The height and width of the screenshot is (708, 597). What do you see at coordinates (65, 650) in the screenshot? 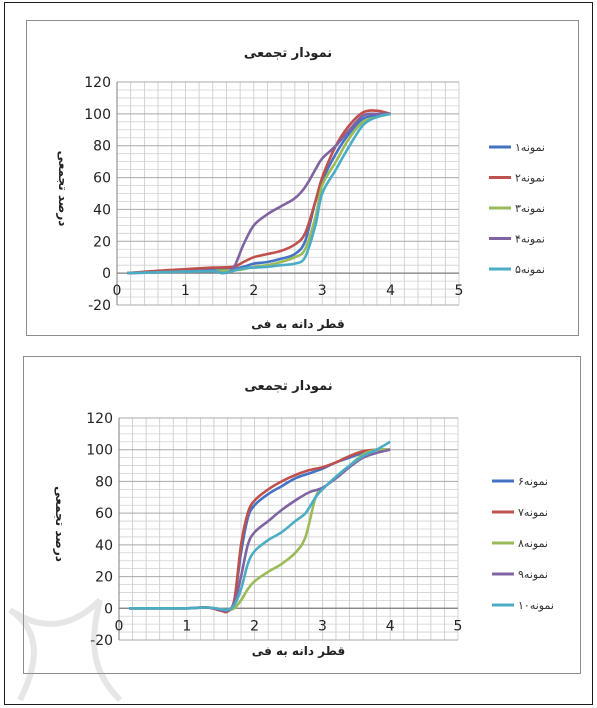
I see `watermark-logo` at bounding box center [65, 650].